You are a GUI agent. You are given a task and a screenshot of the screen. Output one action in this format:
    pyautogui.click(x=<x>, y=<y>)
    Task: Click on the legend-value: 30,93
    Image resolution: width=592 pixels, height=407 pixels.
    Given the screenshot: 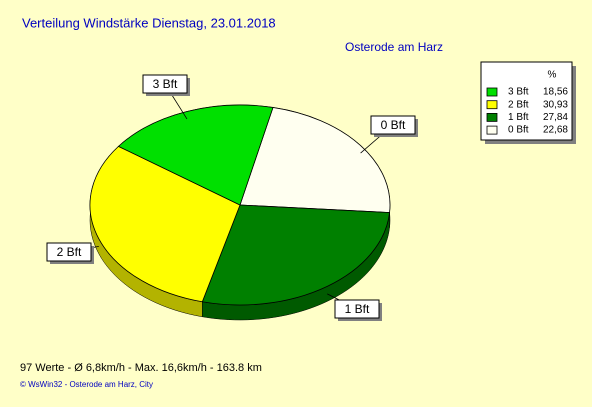 What is the action you would take?
    pyautogui.click(x=555, y=104)
    